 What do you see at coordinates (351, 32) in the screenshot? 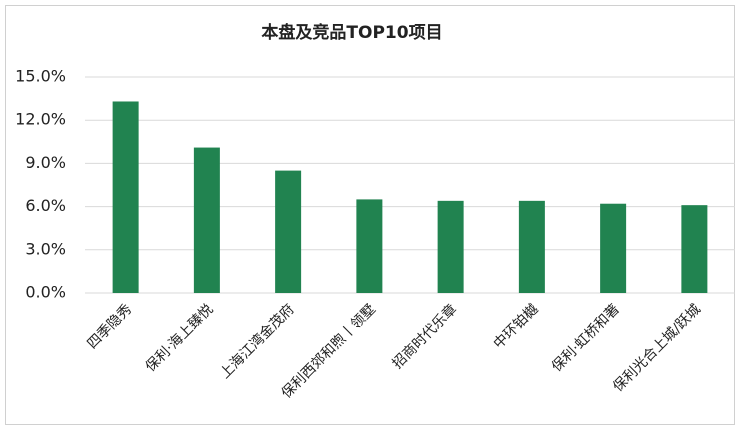
I see `chart-title: 本盘及竞品TOP10项目` at bounding box center [351, 32].